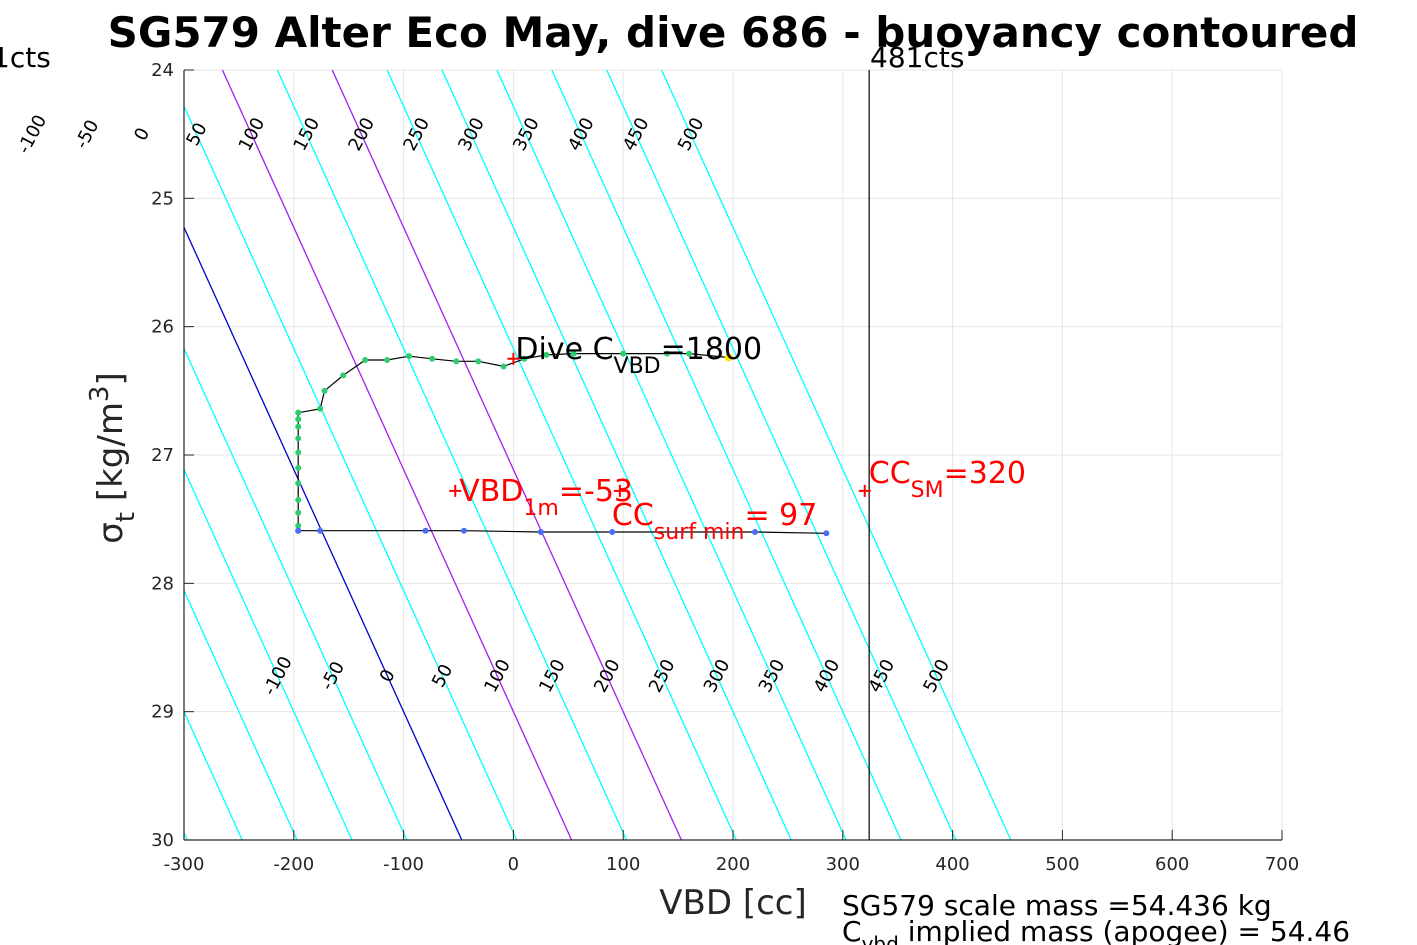 The height and width of the screenshot is (945, 1417). What do you see at coordinates (162, 327) in the screenshot?
I see `y-tick-label: 26` at bounding box center [162, 327].